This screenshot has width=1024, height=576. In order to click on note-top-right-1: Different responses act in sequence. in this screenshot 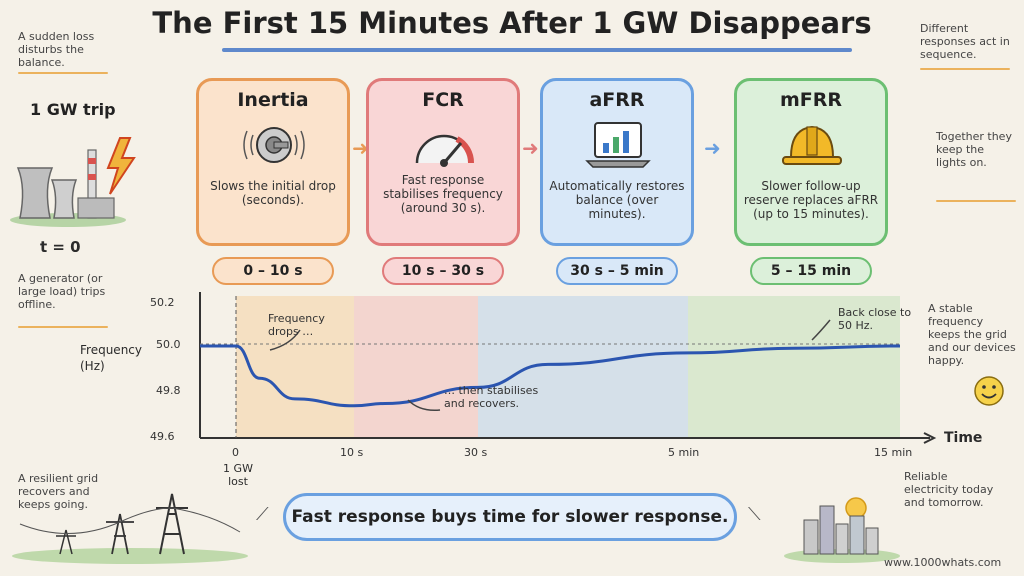, I will do `click(965, 41)`.